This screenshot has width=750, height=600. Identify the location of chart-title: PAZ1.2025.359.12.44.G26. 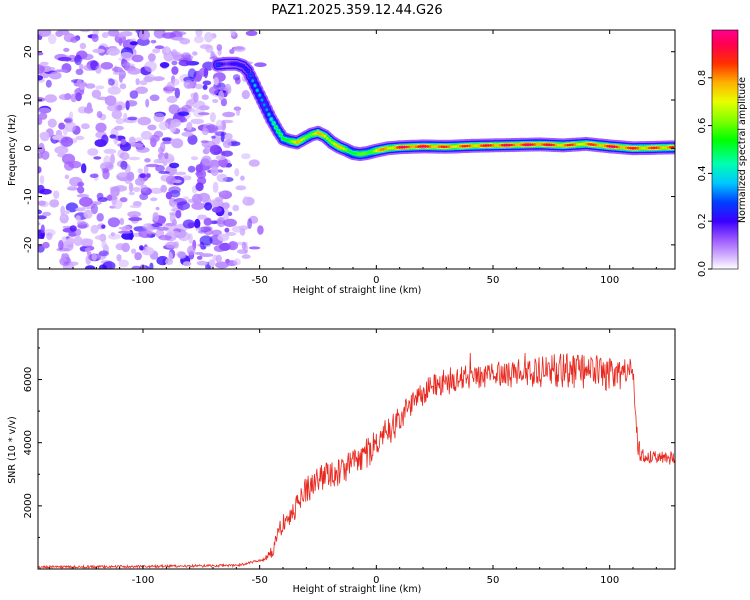
(356, 10).